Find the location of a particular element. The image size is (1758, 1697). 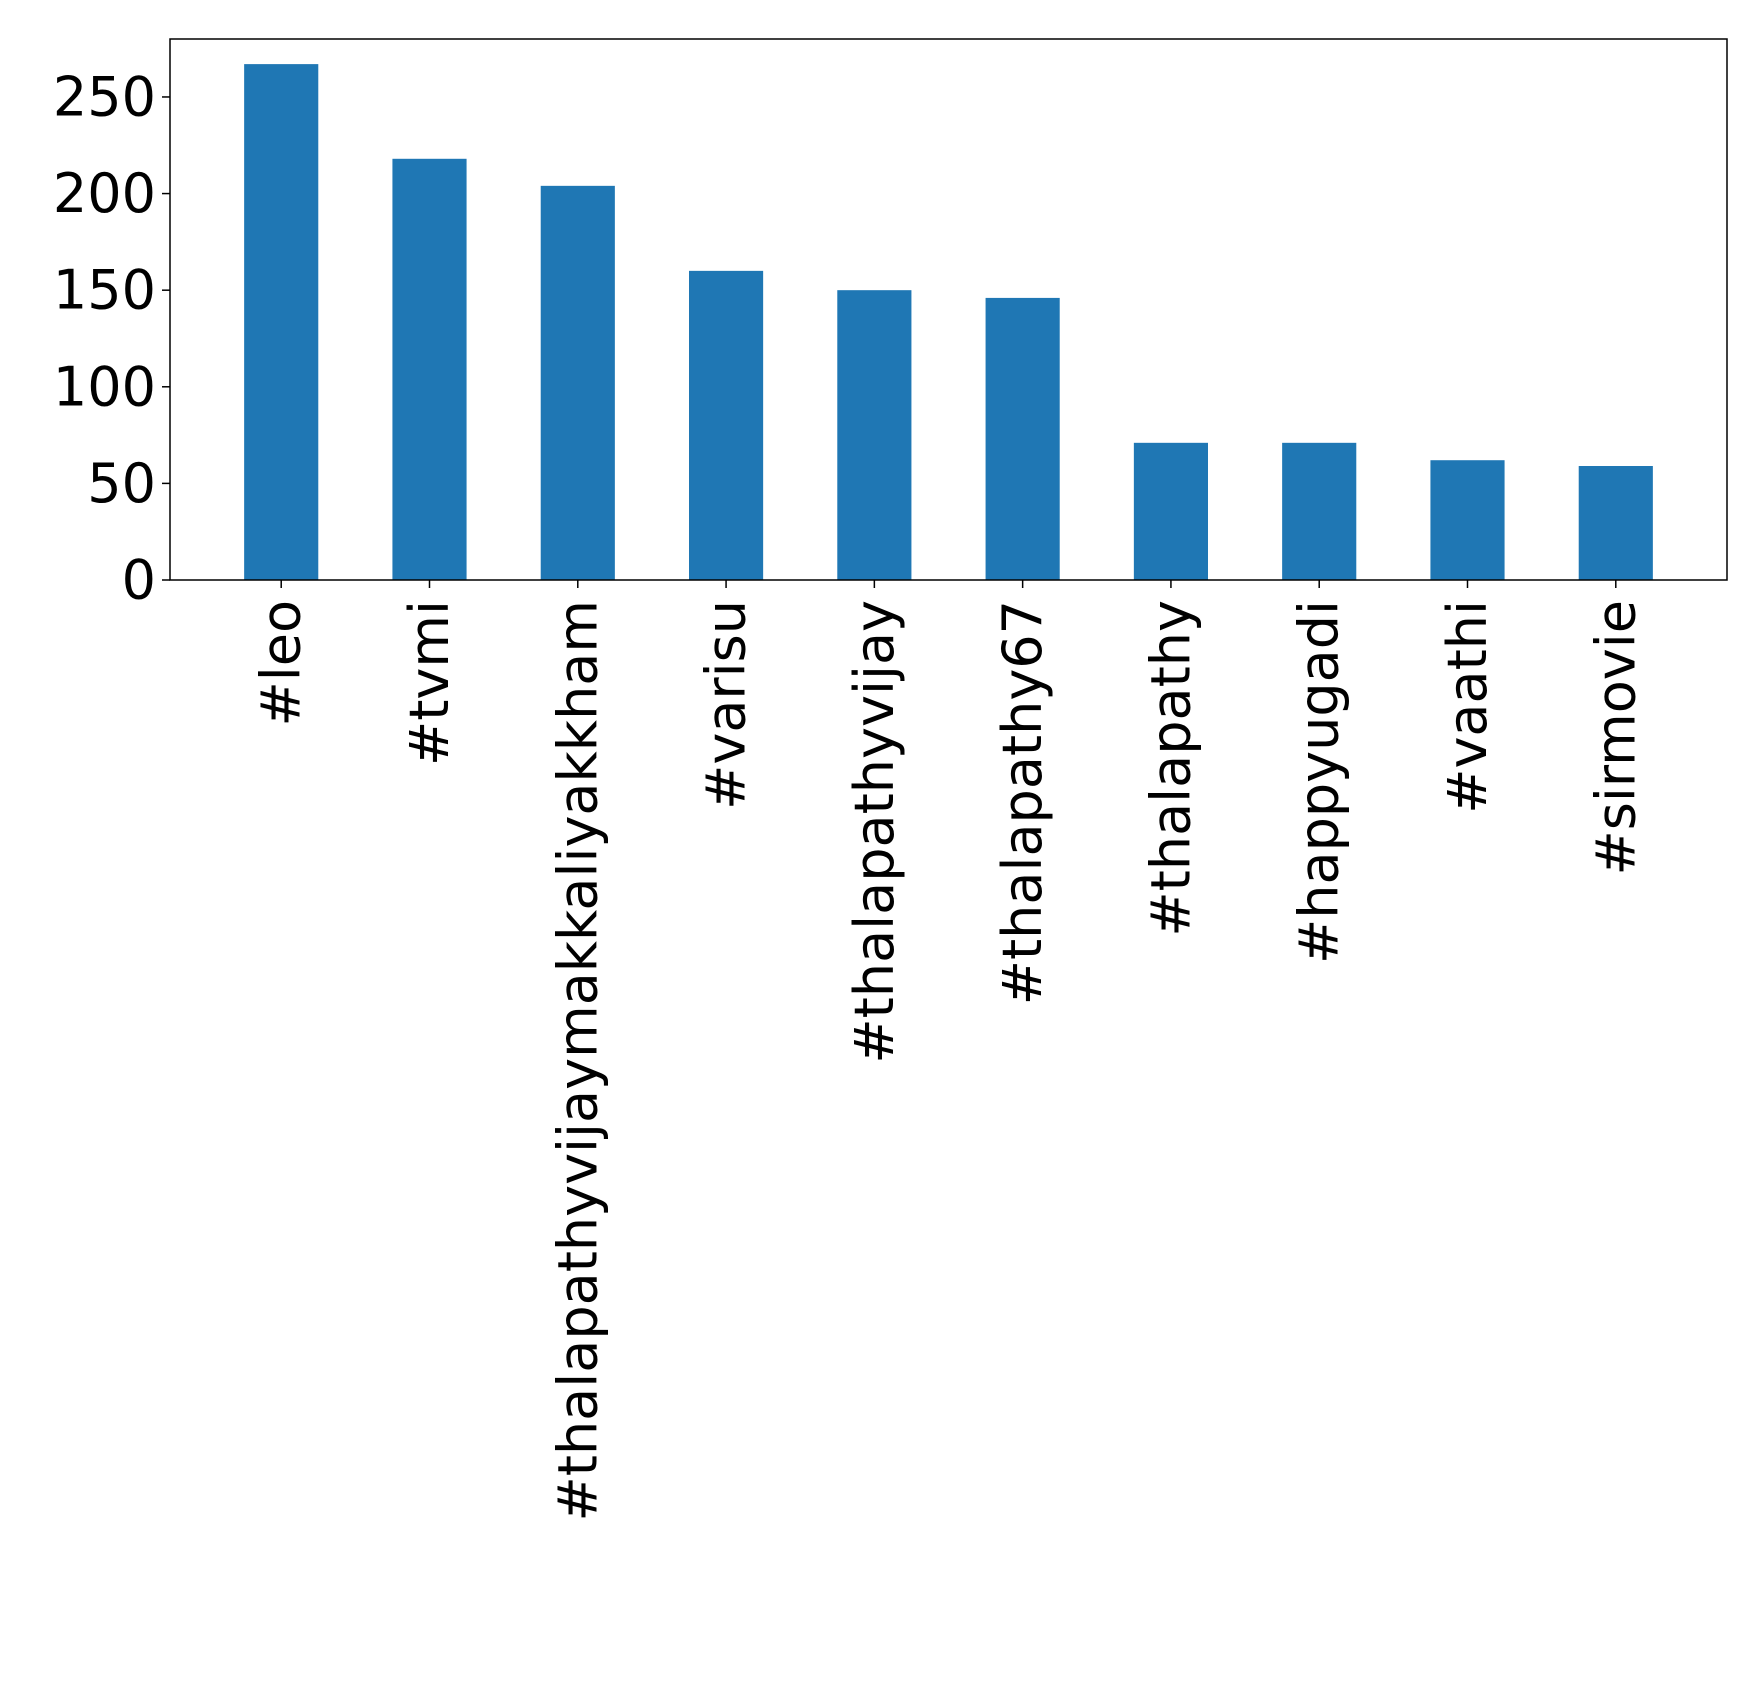

bar-happyugadi is located at coordinates (1319, 511).